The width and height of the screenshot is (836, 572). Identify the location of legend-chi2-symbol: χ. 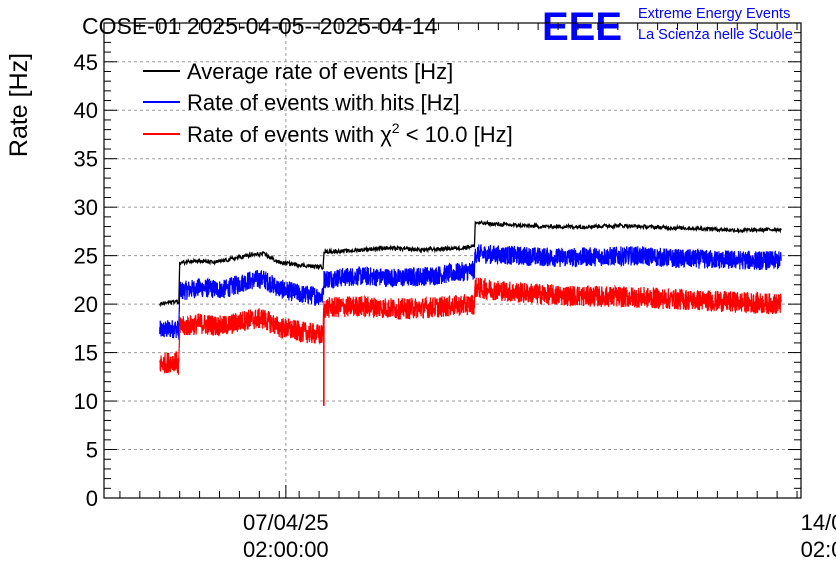
(386, 134).